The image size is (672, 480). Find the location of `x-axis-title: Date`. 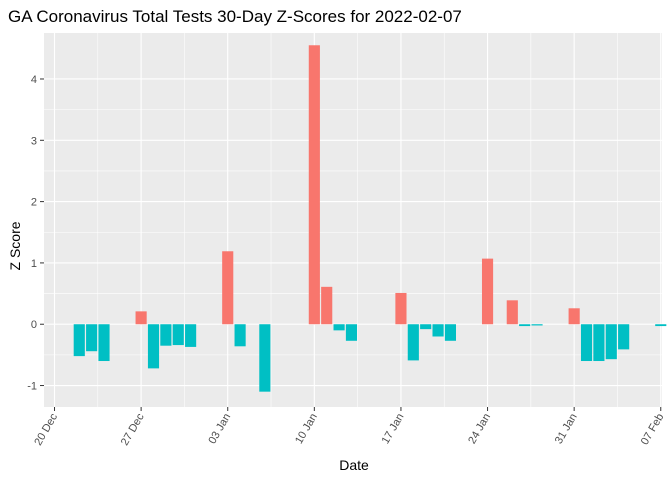

x-axis-title: Date is located at coordinates (354, 465).